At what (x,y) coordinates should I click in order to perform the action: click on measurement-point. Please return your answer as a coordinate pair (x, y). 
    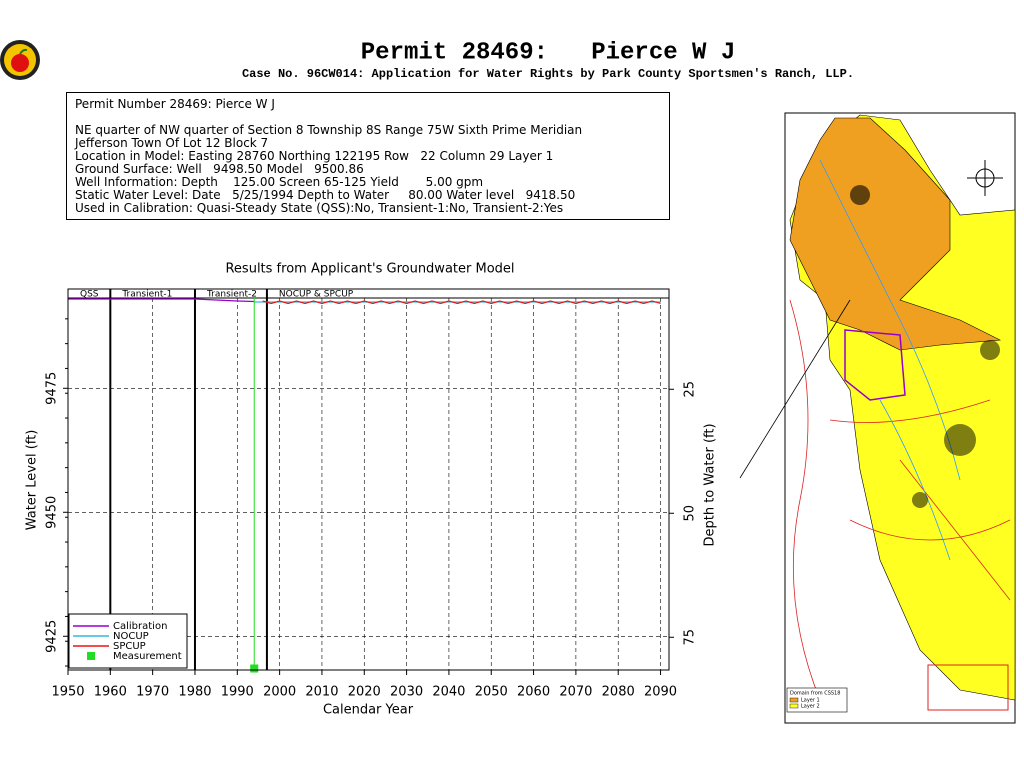
    Looking at the image, I should click on (254, 668).